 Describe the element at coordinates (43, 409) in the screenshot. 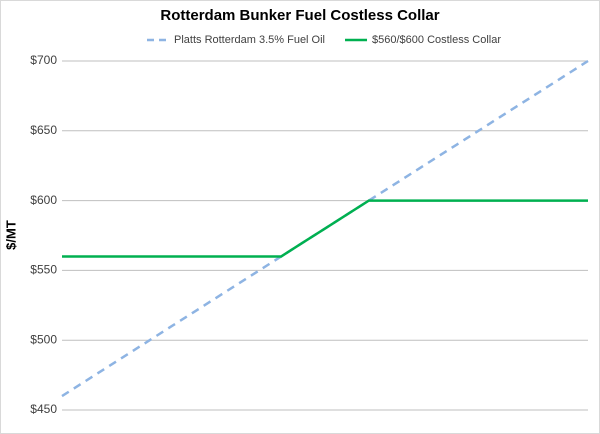

I see `y-tick-label: $450` at that location.